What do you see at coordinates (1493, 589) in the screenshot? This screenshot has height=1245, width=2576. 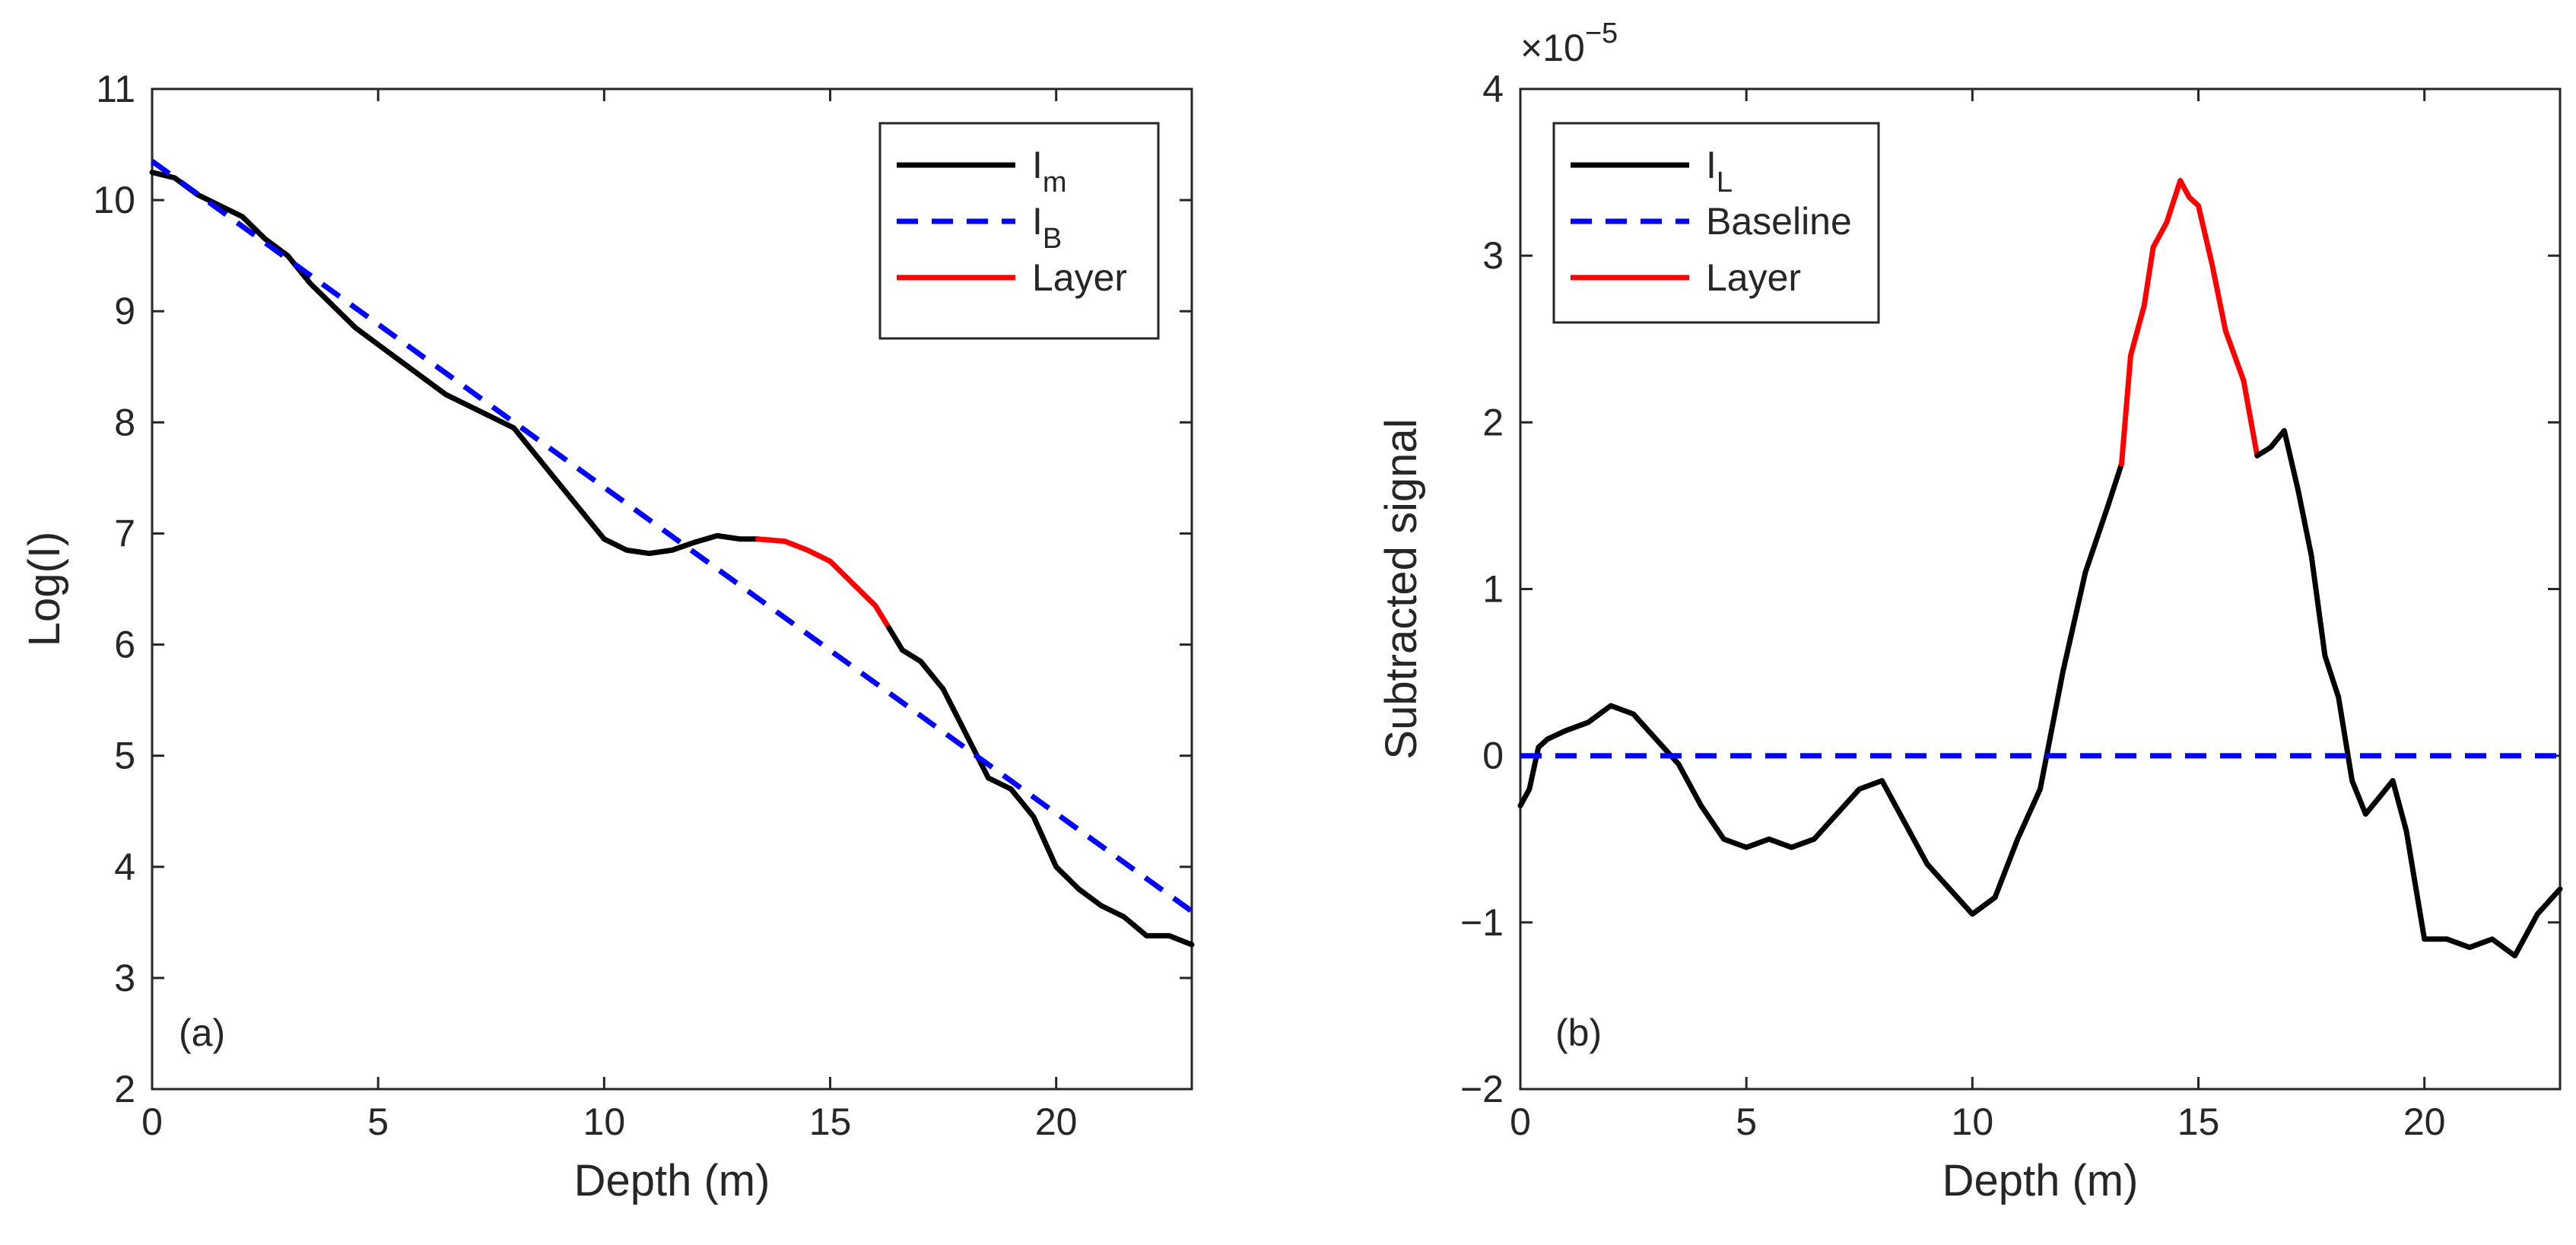 I see `y-tick-label: 1` at bounding box center [1493, 589].